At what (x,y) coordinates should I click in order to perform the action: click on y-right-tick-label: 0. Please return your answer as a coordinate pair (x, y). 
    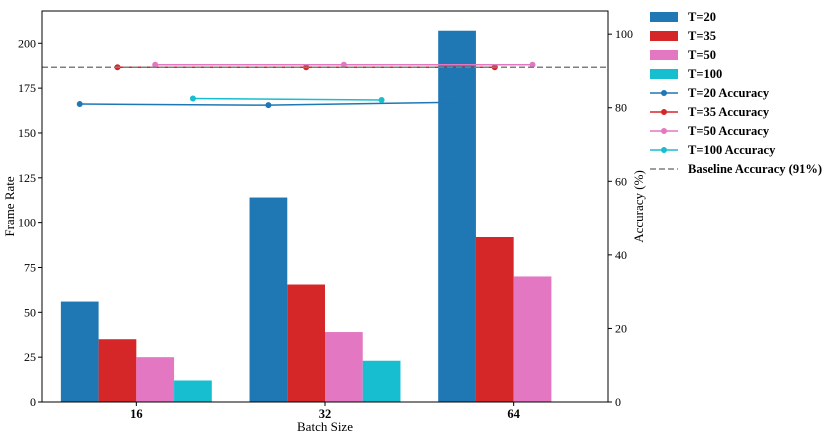
    Looking at the image, I should click on (618, 402).